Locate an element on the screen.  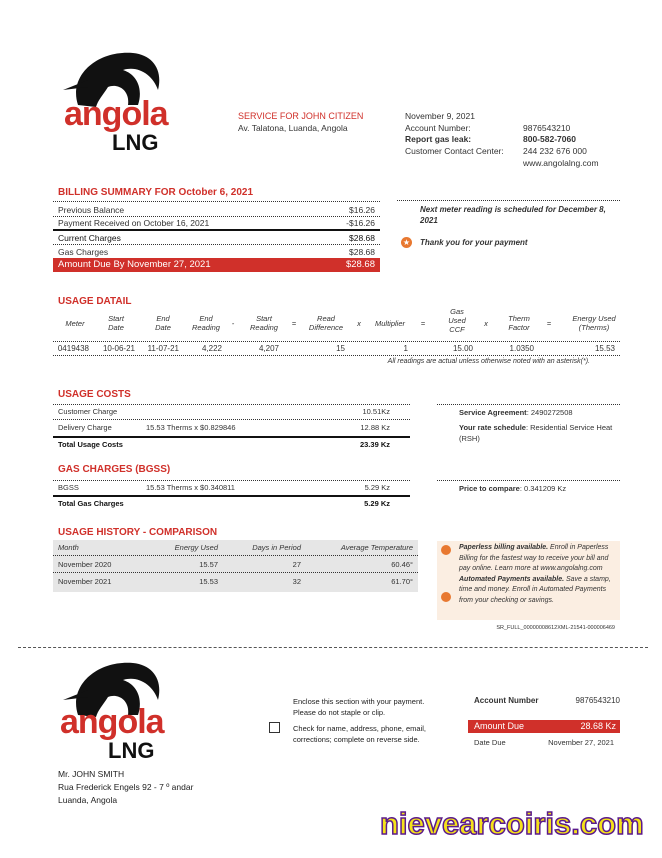
agreement-value: : 2490272508 is located at coordinates (549, 412).